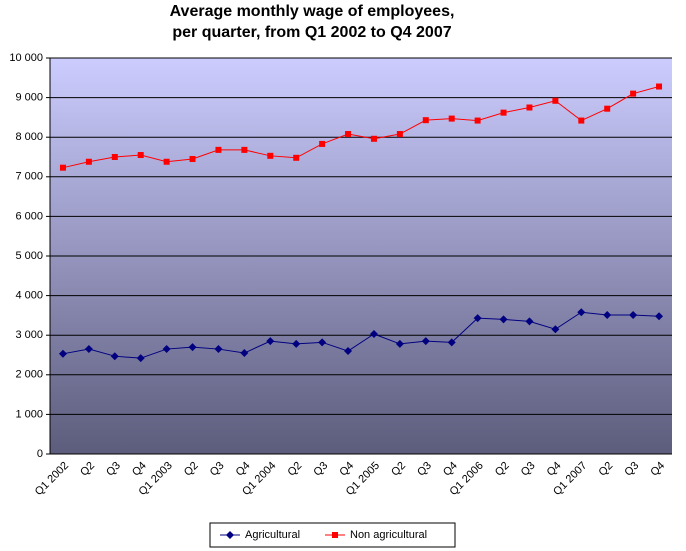 The width and height of the screenshot is (686, 551). What do you see at coordinates (29, 375) in the screenshot?
I see `y-tick-label: 2 000` at bounding box center [29, 375].